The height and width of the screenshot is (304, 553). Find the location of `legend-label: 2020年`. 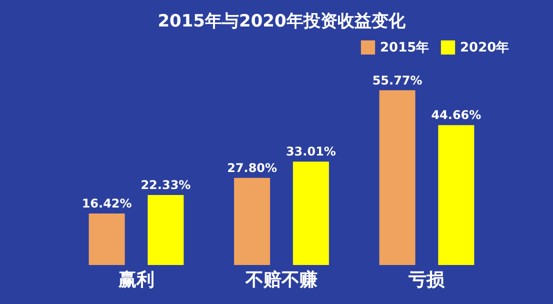

legend-label: 2020年 is located at coordinates (485, 48).